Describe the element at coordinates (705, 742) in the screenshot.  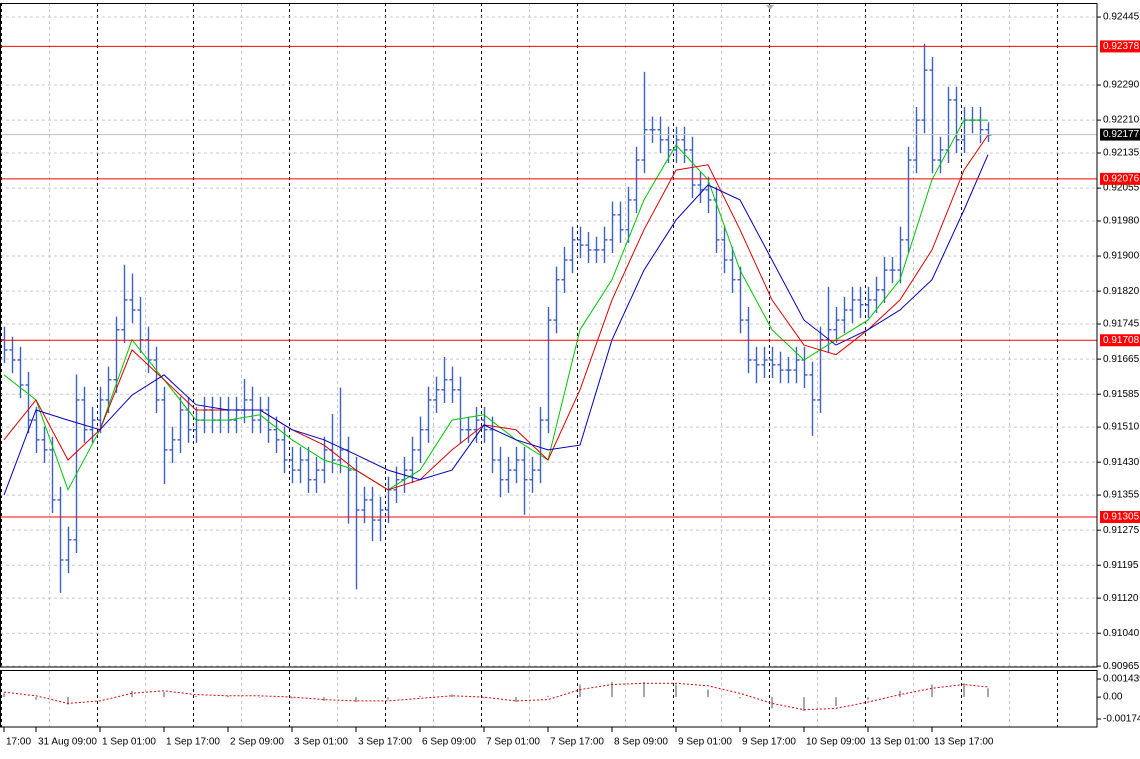
I see `x-tick-label: 9 Sep 01:00` at that location.